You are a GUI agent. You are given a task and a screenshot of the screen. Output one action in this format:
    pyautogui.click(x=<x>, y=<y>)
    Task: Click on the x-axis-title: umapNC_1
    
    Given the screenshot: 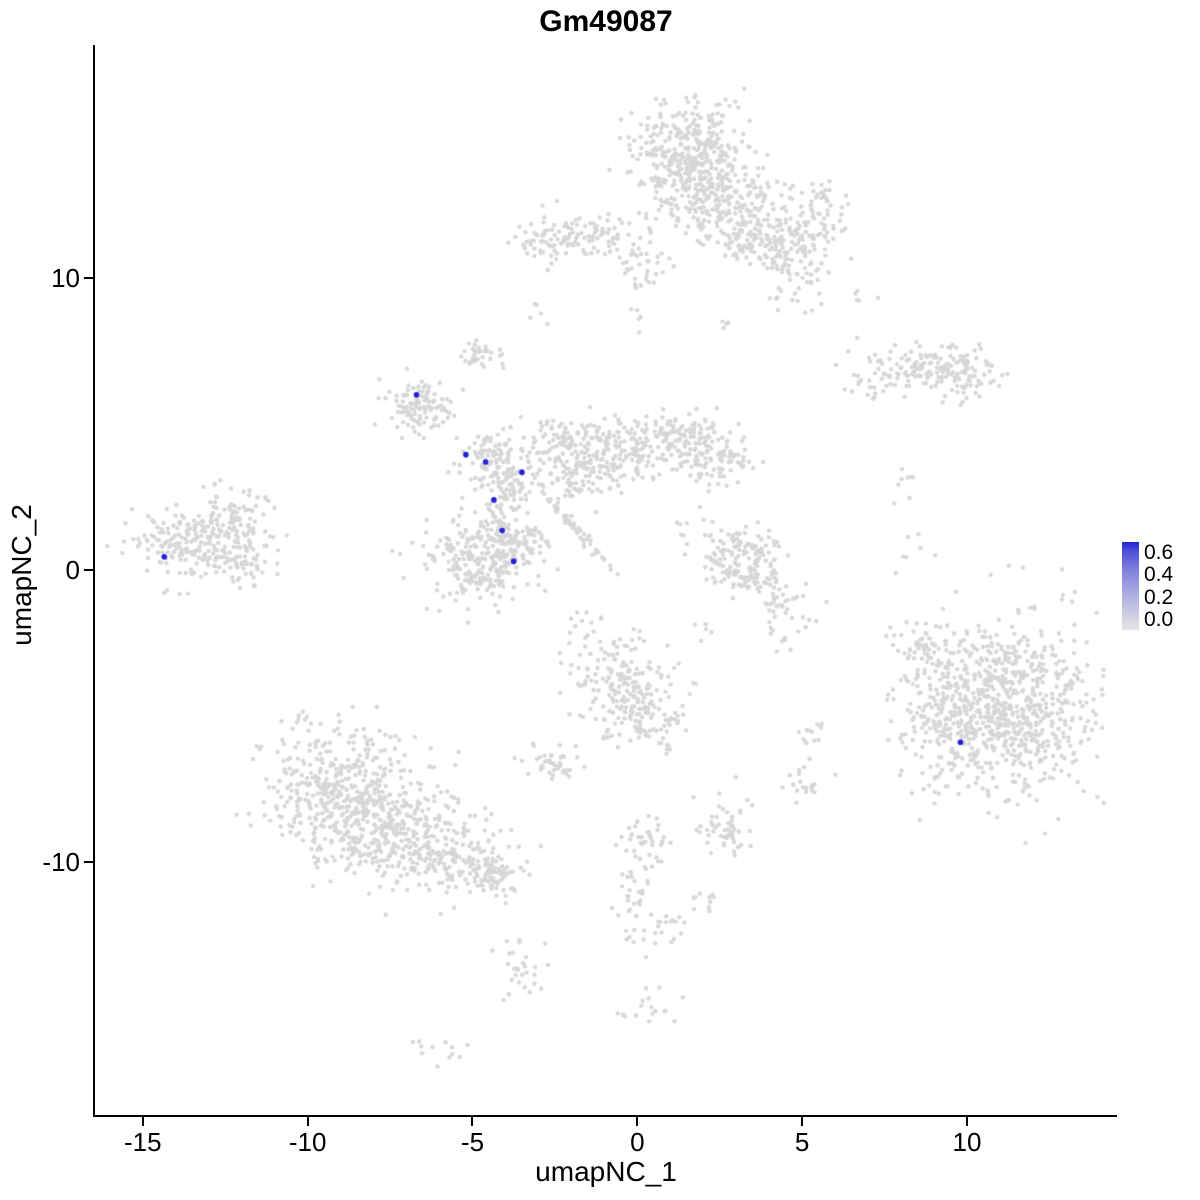 What is the action you would take?
    pyautogui.click(x=606, y=1171)
    